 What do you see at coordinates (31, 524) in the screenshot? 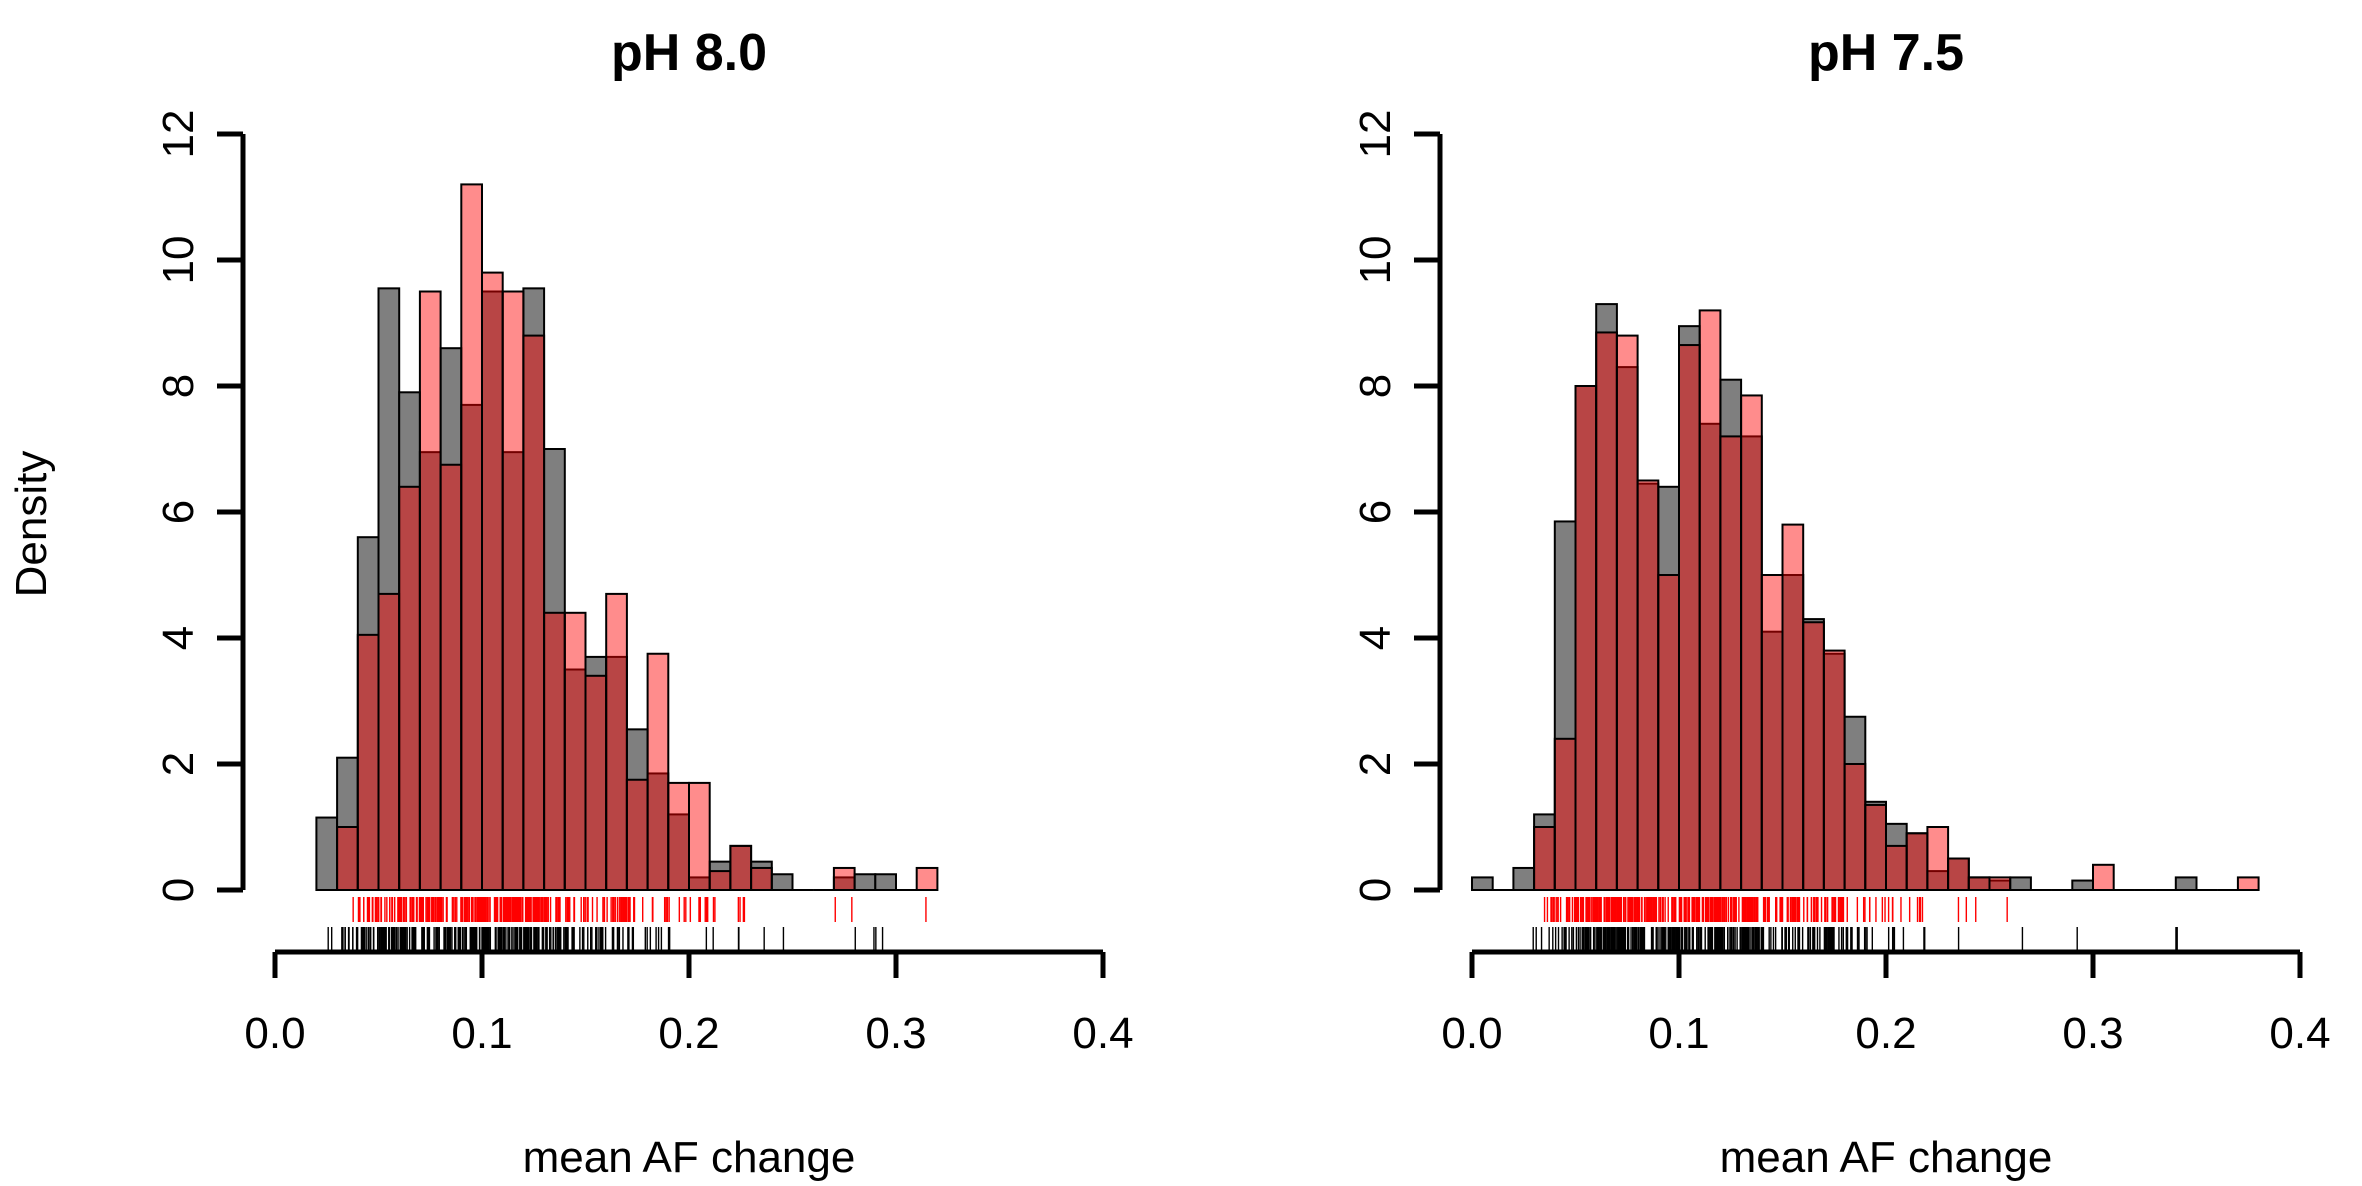
I see `y-axis-label: Density` at bounding box center [31, 524].